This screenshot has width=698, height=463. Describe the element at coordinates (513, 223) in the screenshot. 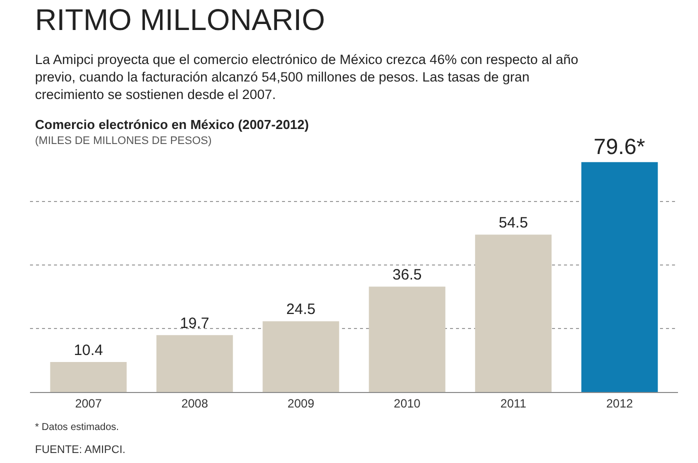

I see `data-label: 54.5` at that location.